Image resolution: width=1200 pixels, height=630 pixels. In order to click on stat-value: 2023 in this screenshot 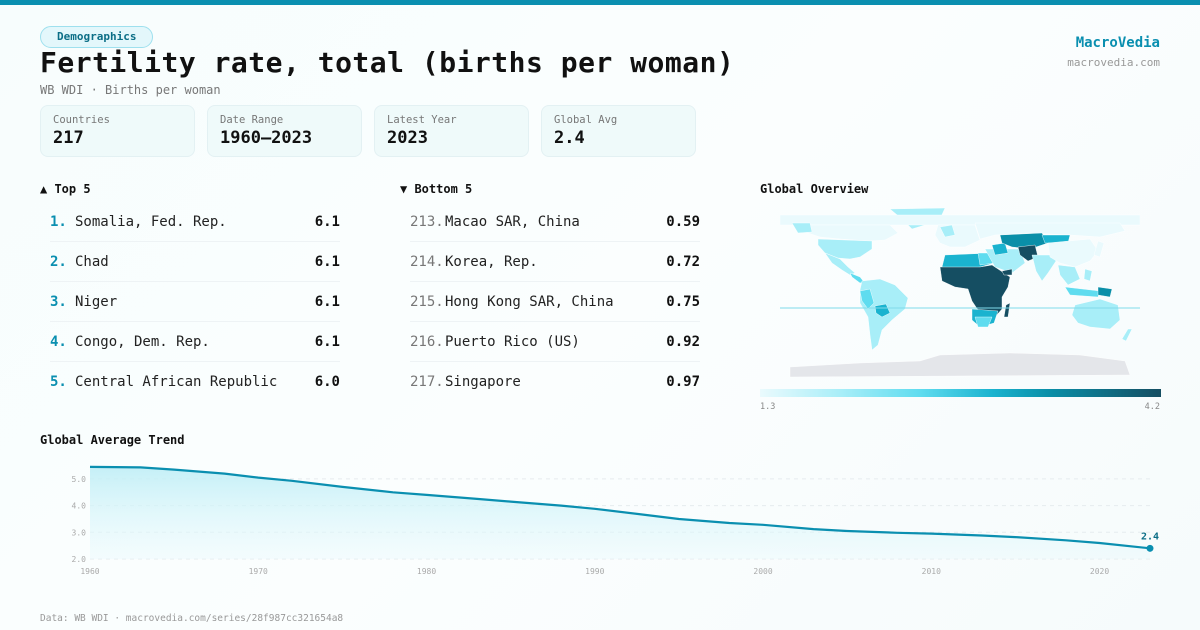, I will do `click(407, 138)`.